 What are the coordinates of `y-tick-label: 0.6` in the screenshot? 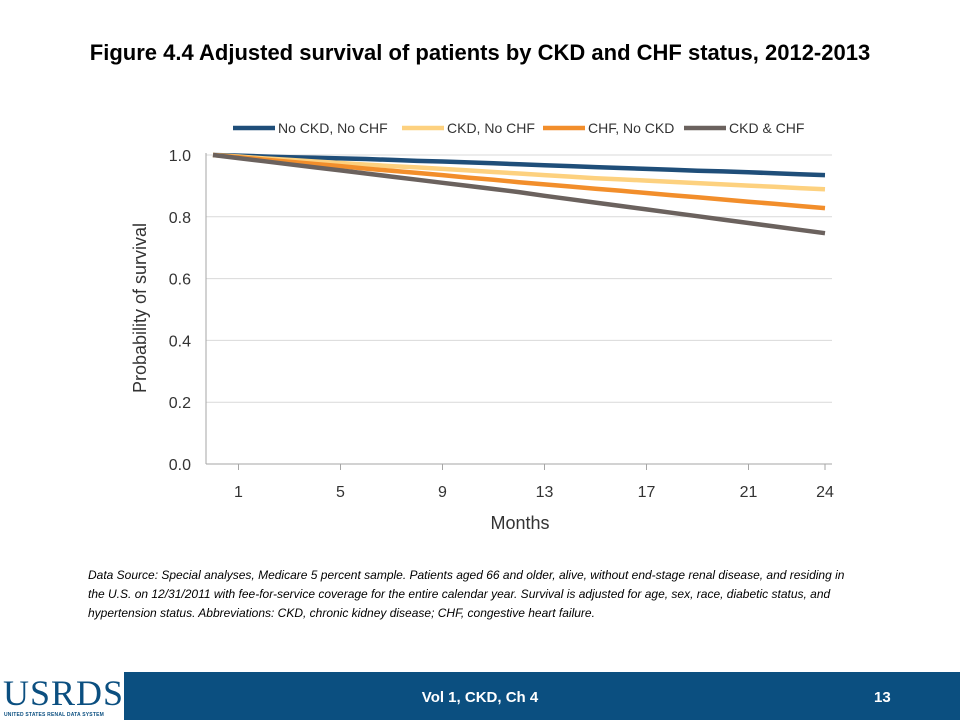 It's located at (180, 280).